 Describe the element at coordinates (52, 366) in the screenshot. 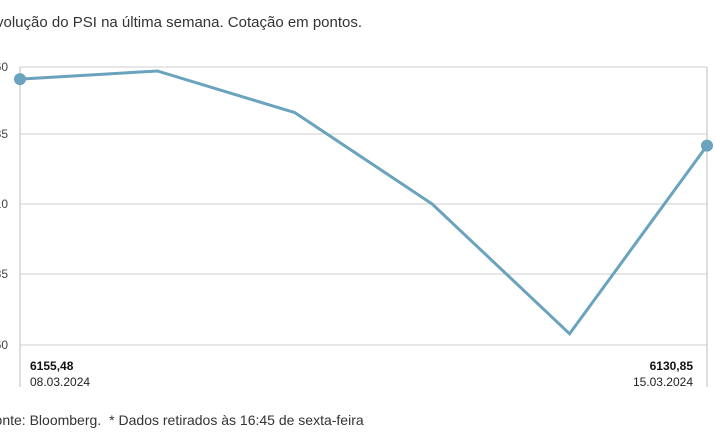

I see `start-value-label: 6155,48` at that location.